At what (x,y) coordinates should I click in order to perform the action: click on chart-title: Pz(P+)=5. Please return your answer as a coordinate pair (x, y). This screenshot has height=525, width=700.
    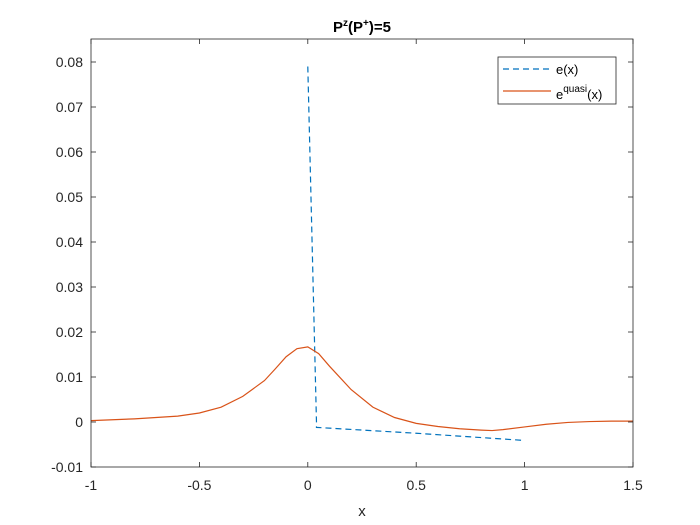
    Looking at the image, I should click on (362, 27).